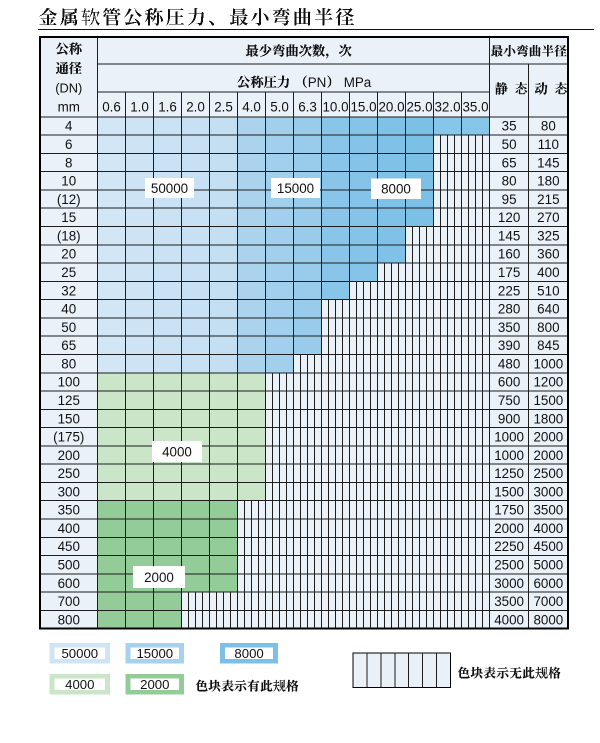  What do you see at coordinates (509, 418) in the screenshot?
I see `svg-text: 900` at bounding box center [509, 418].